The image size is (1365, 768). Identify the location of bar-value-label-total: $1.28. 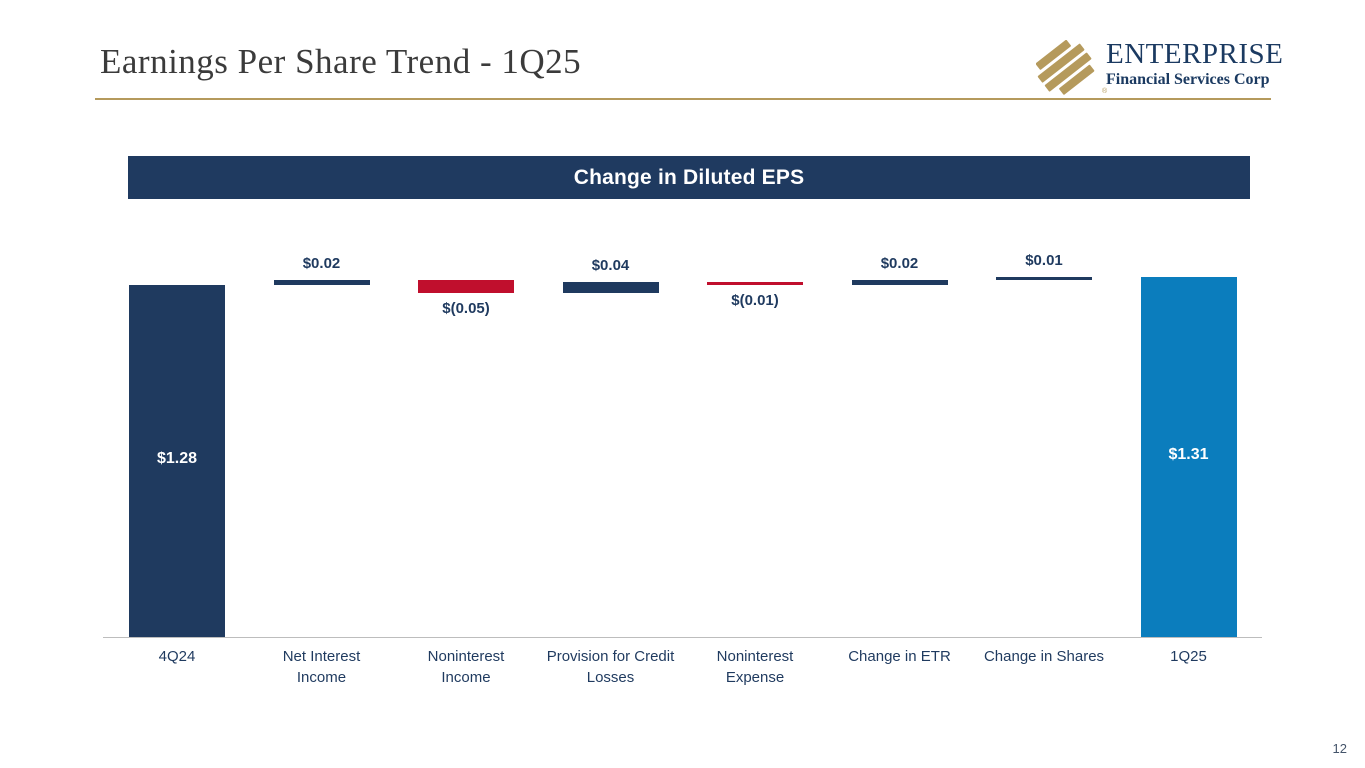
(177, 458).